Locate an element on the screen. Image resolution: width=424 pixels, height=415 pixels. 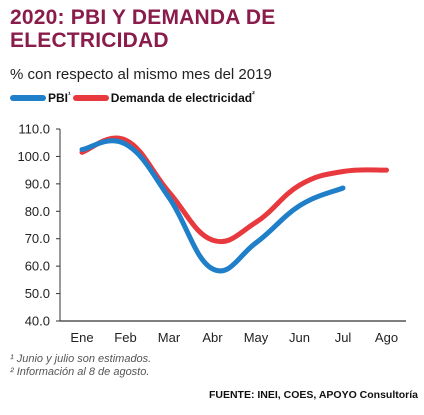
y-tick-label: 40.0 is located at coordinates (37, 321).